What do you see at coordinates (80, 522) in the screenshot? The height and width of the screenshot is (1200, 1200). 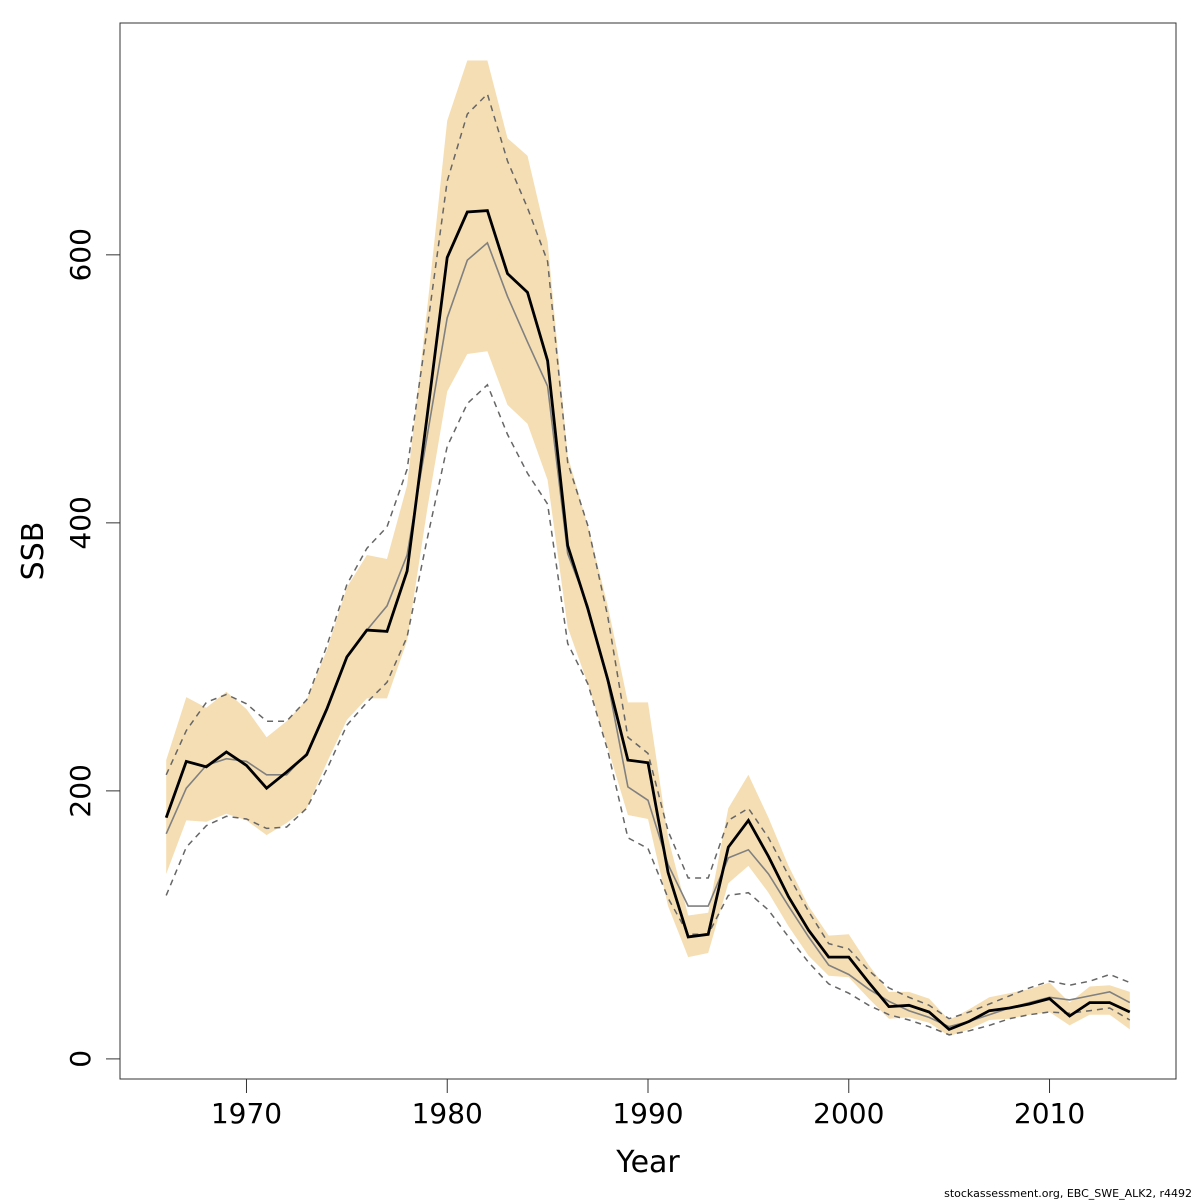 I see `y-tick-label: 400` at bounding box center [80, 522].